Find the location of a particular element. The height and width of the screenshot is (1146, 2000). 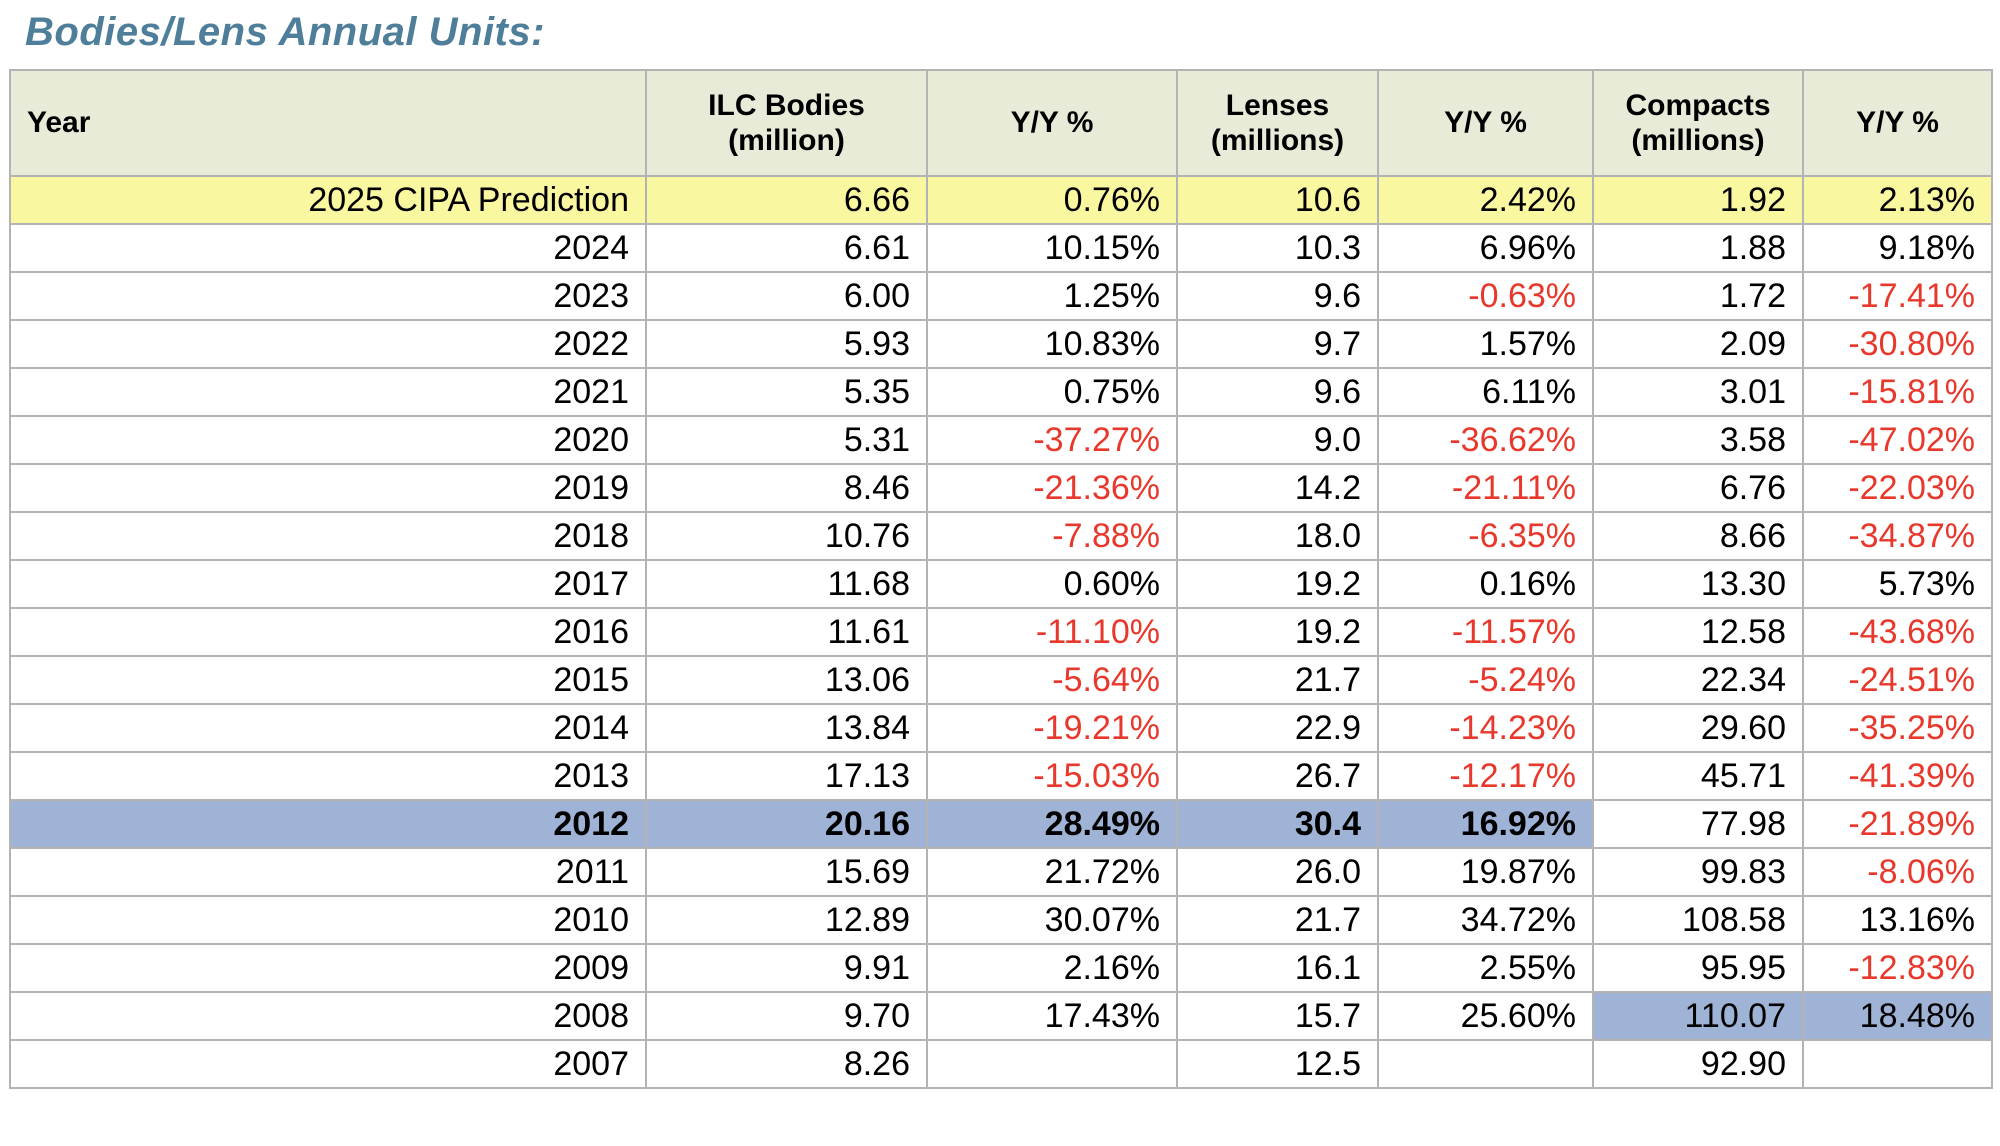

value-cell: 9.70 is located at coordinates (786, 1016).